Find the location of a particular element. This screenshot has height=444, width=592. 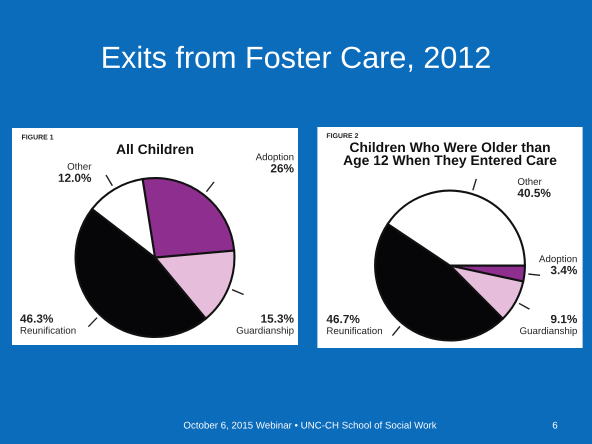

chart-title: All Children is located at coordinates (155, 149).